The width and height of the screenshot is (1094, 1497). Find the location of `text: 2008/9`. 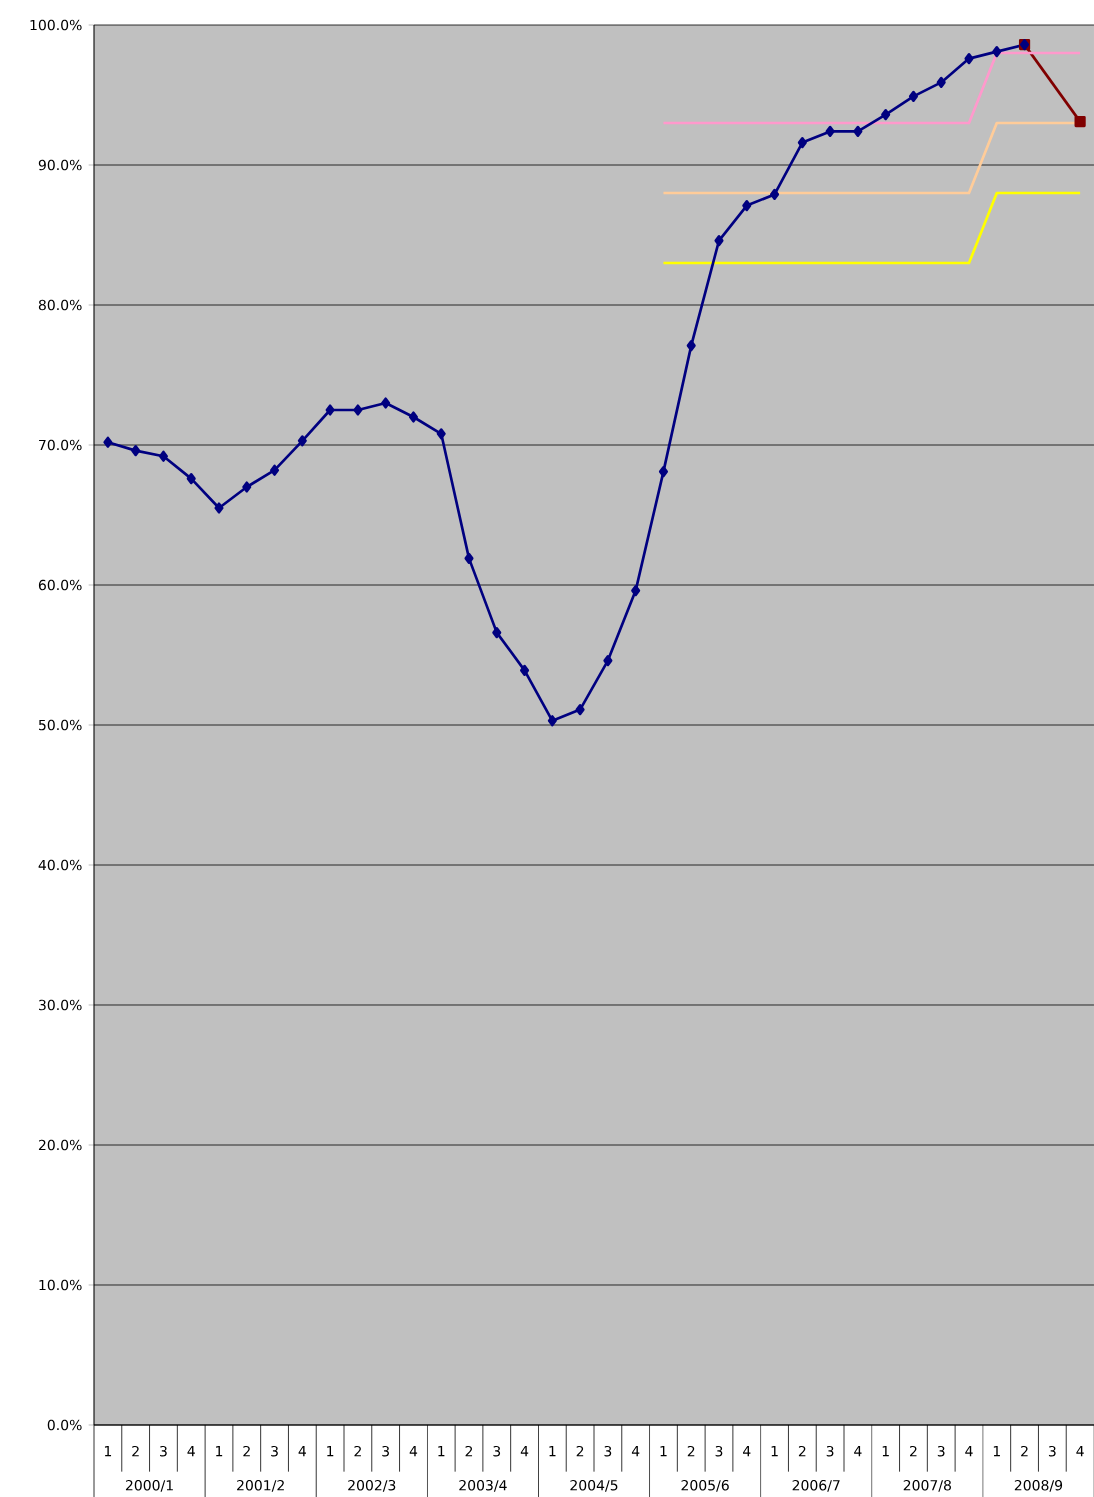

text: 2008/9 is located at coordinates (1038, 1485).